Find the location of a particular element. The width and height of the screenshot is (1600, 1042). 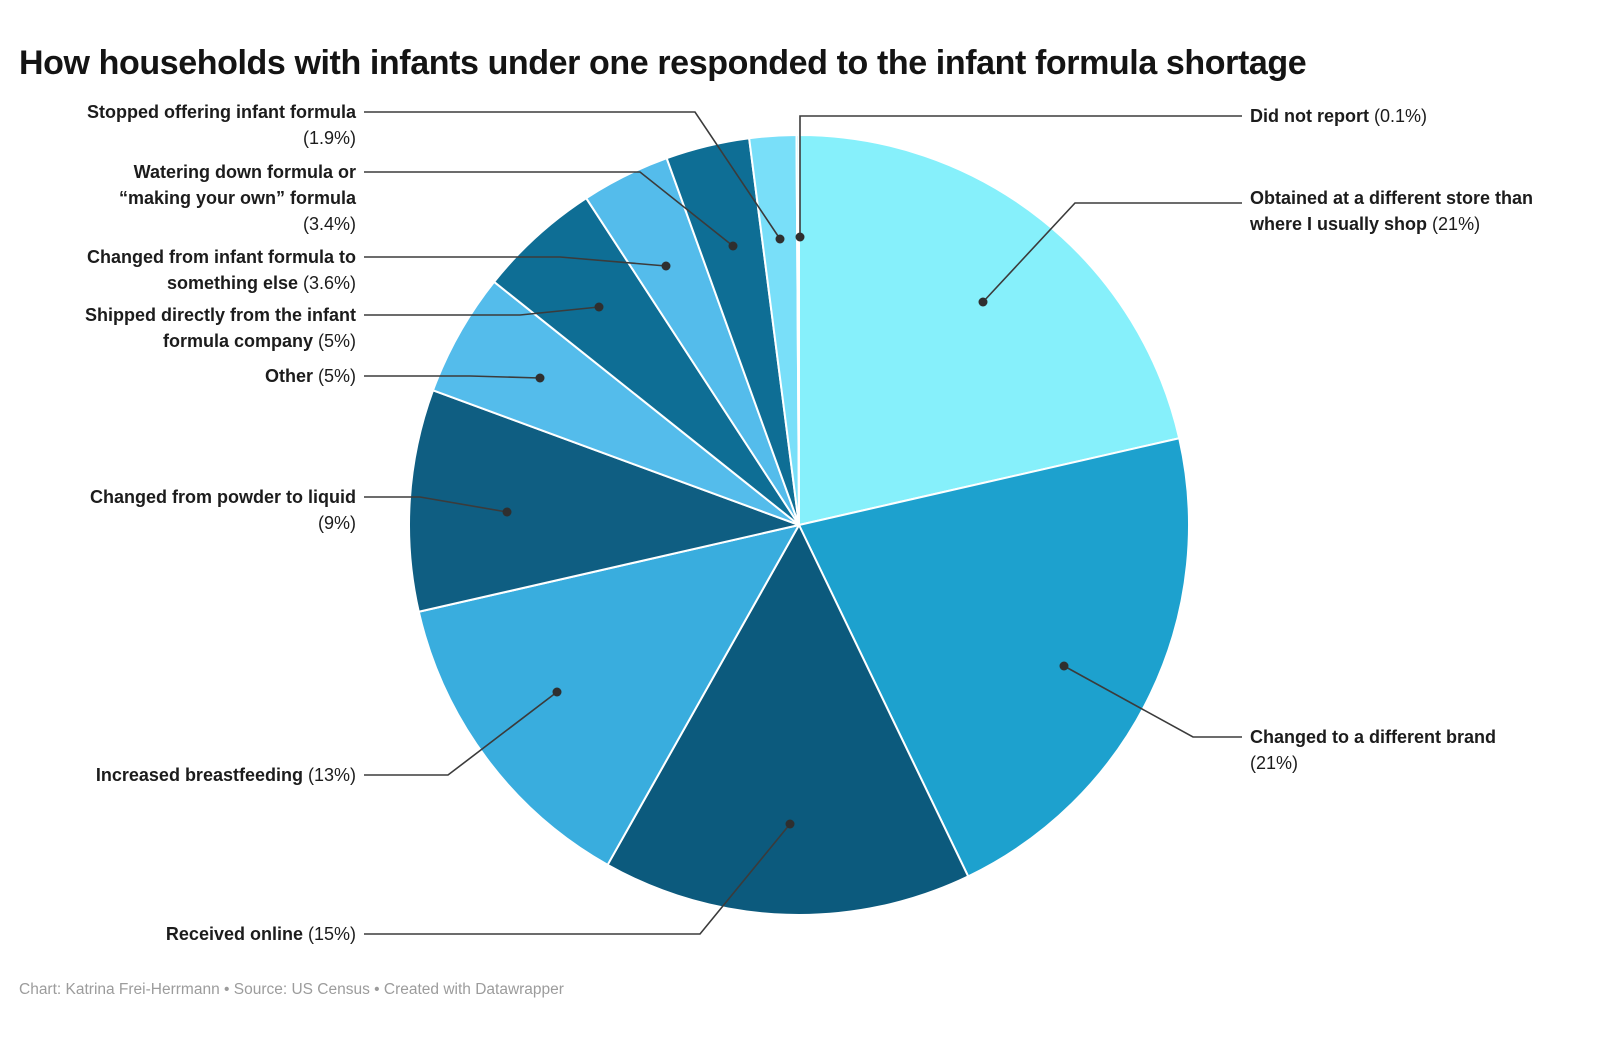

slice-label-text: Stopped offering infant formula is located at coordinates (221, 112).